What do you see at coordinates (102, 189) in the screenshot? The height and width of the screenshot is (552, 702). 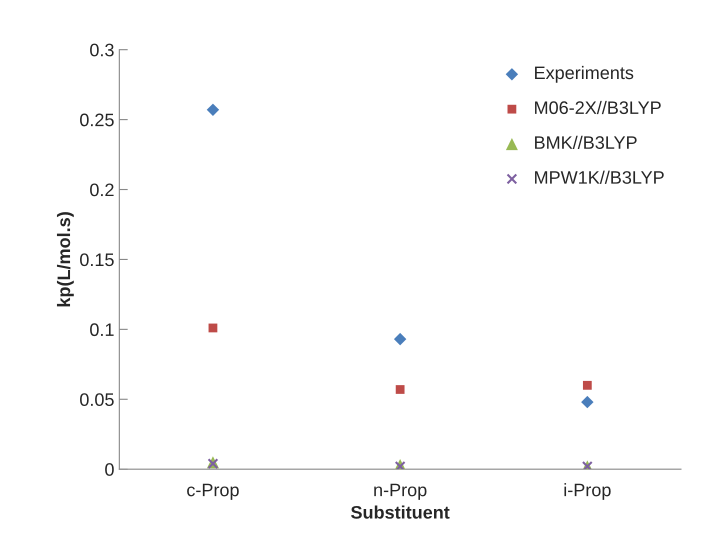 I see `y-tick-label: 0.2` at bounding box center [102, 189].